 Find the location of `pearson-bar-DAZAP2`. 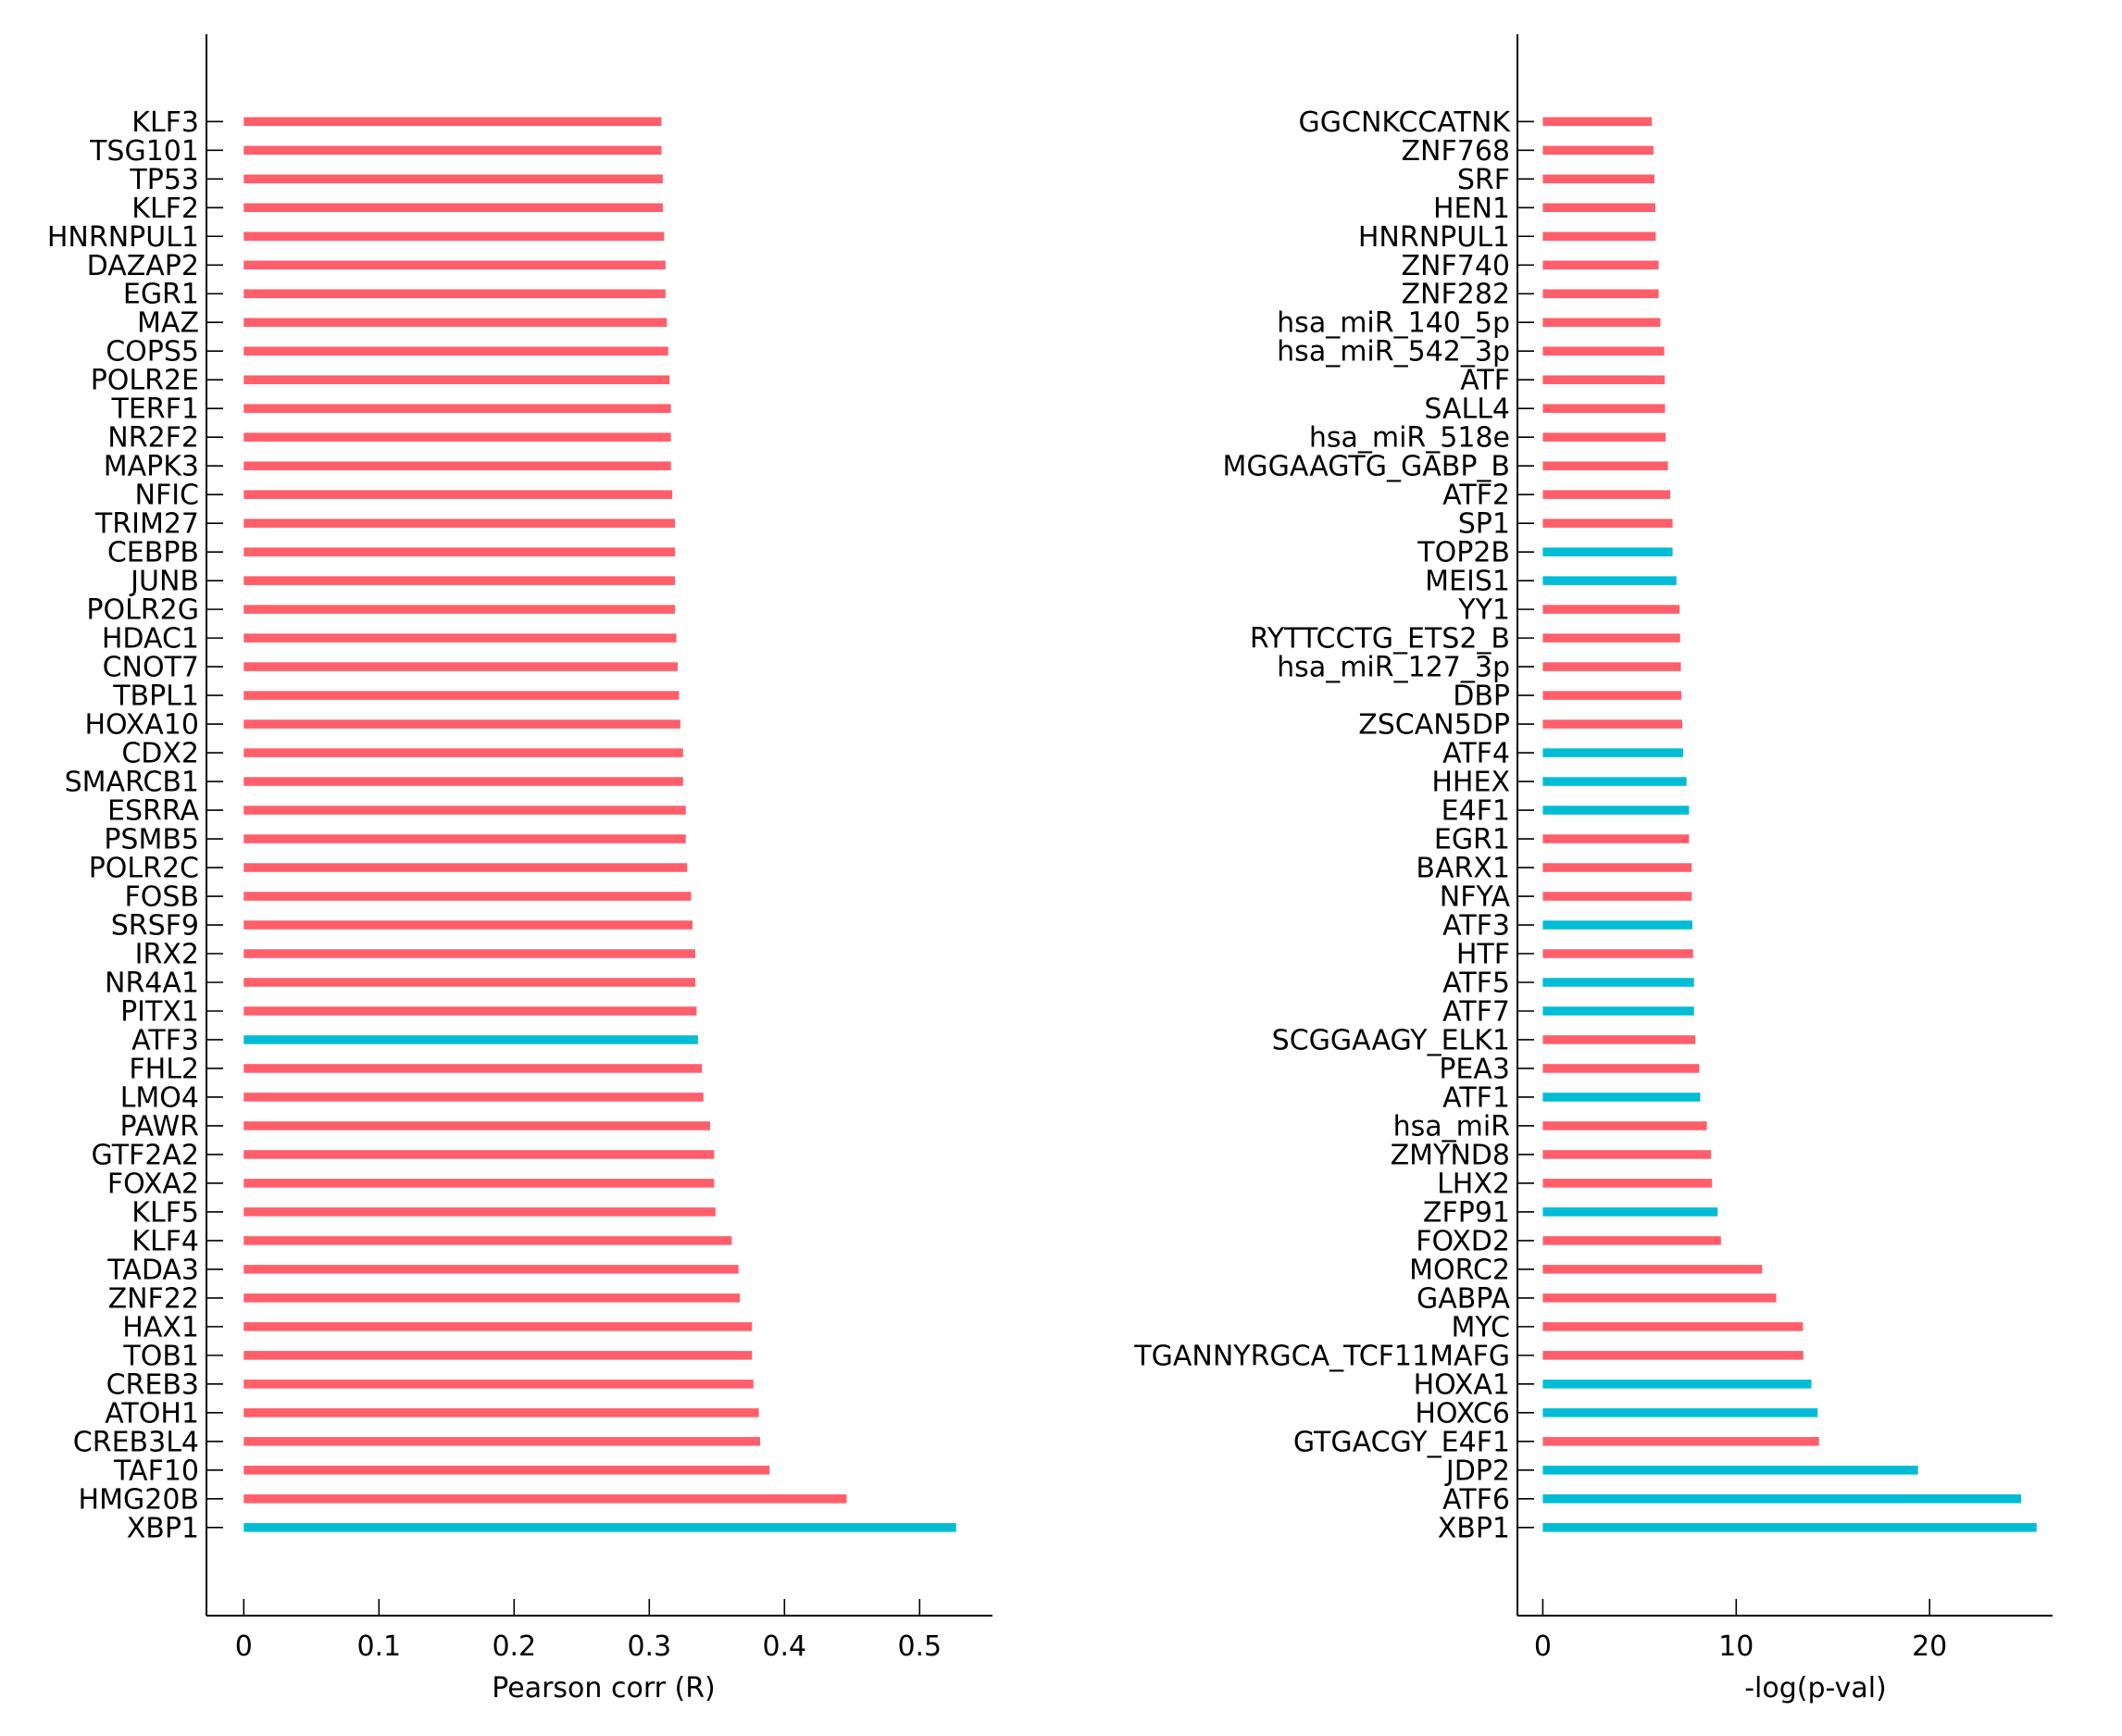

pearson-bar-DAZAP2 is located at coordinates (454, 264).